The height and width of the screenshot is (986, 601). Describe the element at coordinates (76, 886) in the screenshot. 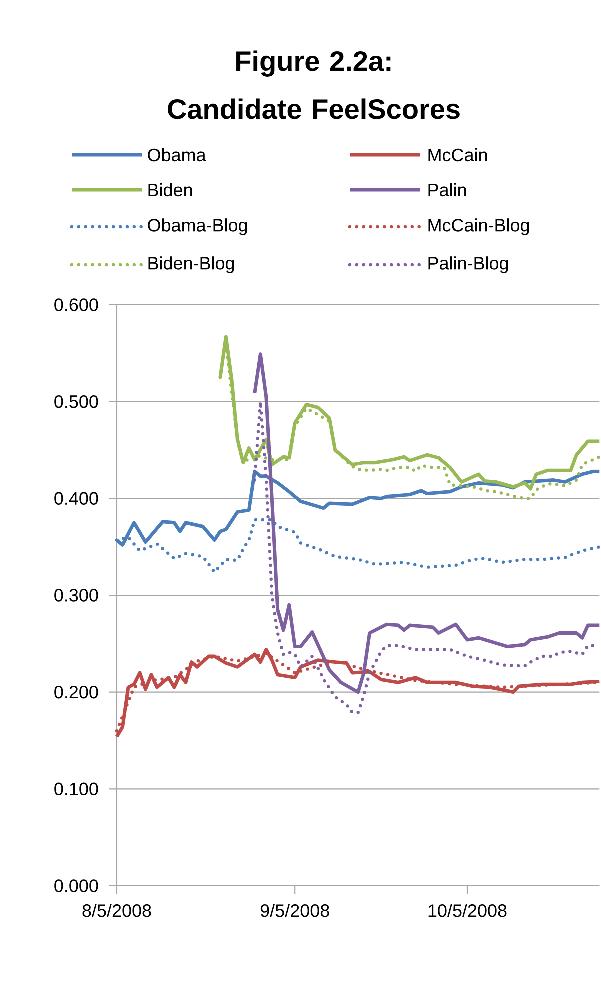

I see `y-tick-label: 0.000` at that location.